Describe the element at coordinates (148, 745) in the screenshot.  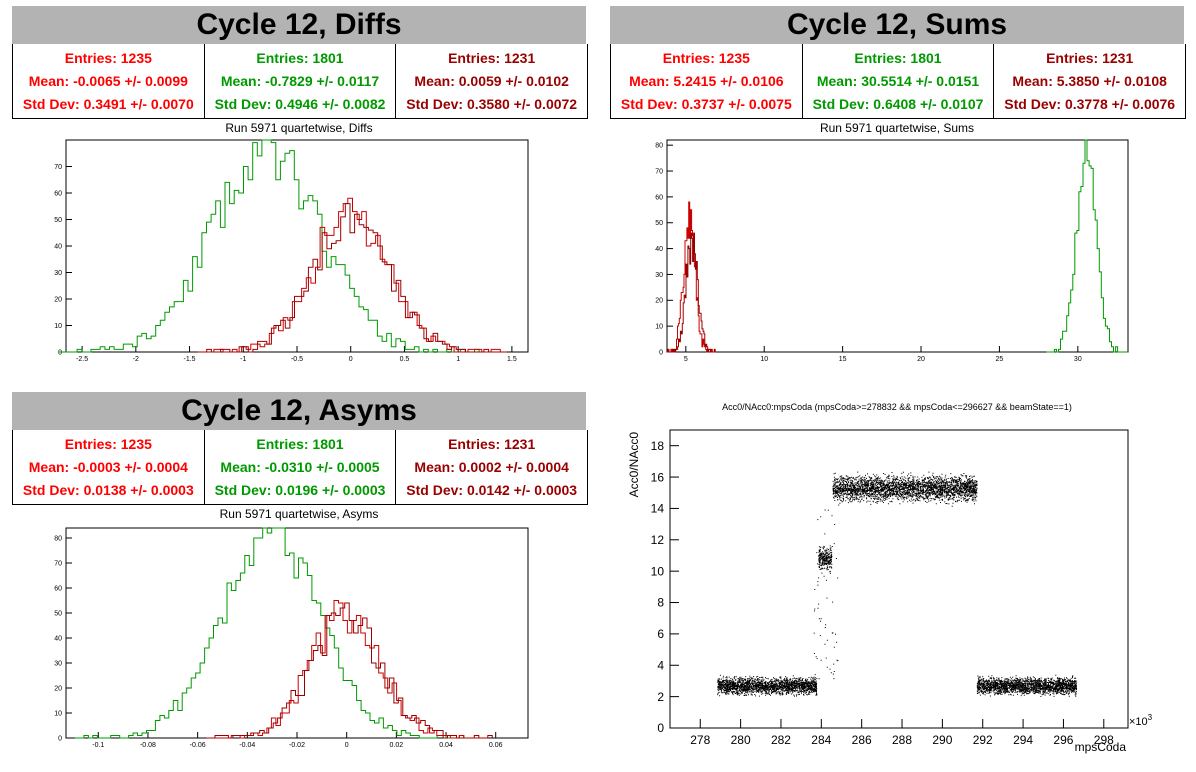
I see `asyms-x-tick-label: -0.08` at that location.